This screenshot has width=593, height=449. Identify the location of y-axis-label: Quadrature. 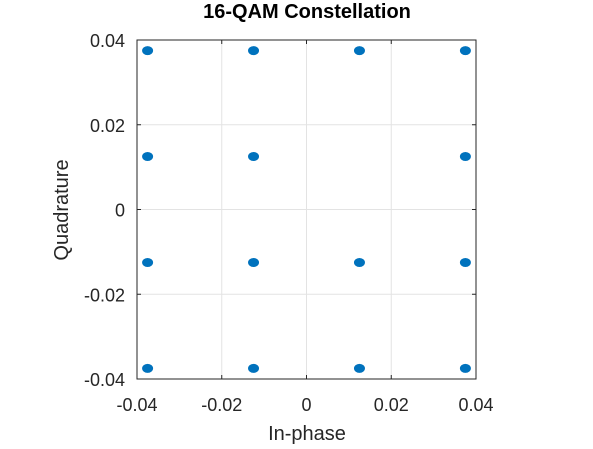
(62, 209).